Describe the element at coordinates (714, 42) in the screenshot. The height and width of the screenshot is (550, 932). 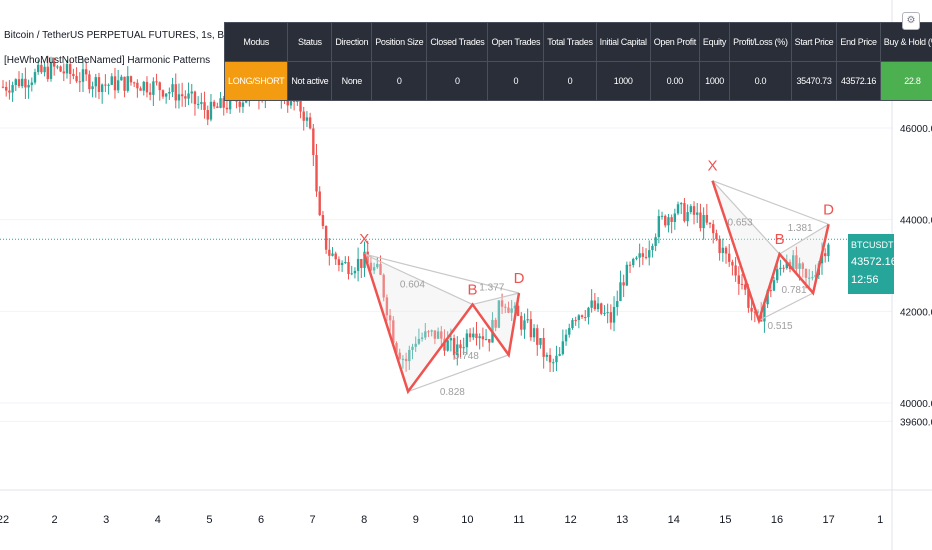
I see `stats-header-cell: Equity` at that location.